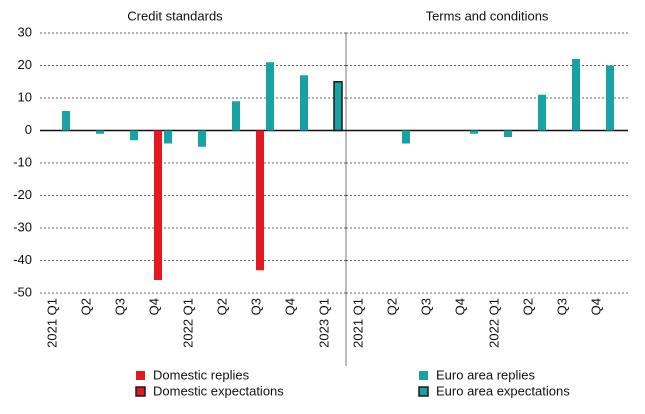 This screenshot has height=414, width=645. Describe the element at coordinates (175, 15) in the screenshot. I see `panel-title: Credit standards` at that location.